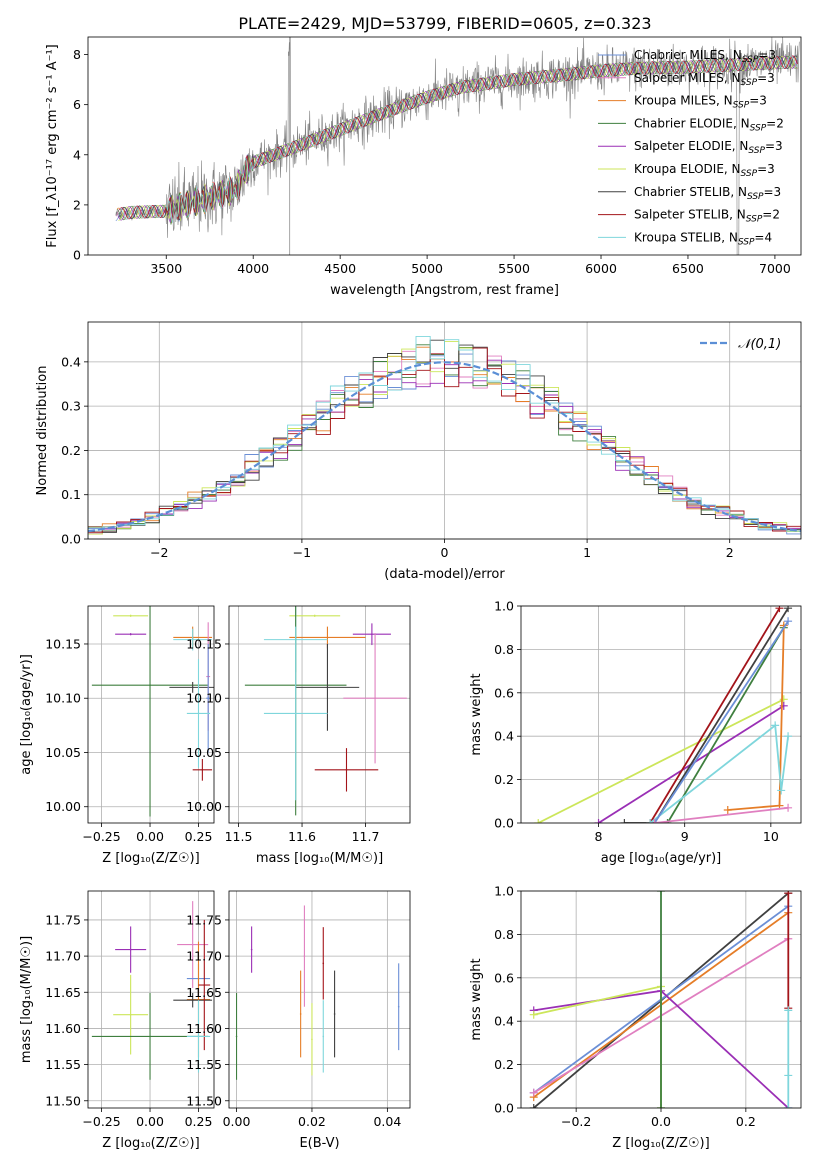 This screenshot has height=1170, width=819. What do you see at coordinates (514, 268) in the screenshot?
I see `spectrum-xtick-label: 5500` at bounding box center [514, 268].